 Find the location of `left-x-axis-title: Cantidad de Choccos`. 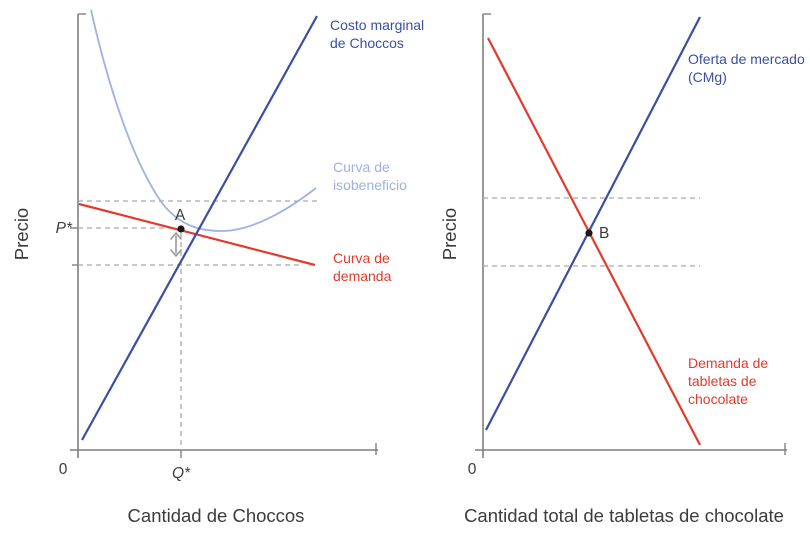

left-x-axis-title: Cantidad de Choccos is located at coordinates (216, 515).